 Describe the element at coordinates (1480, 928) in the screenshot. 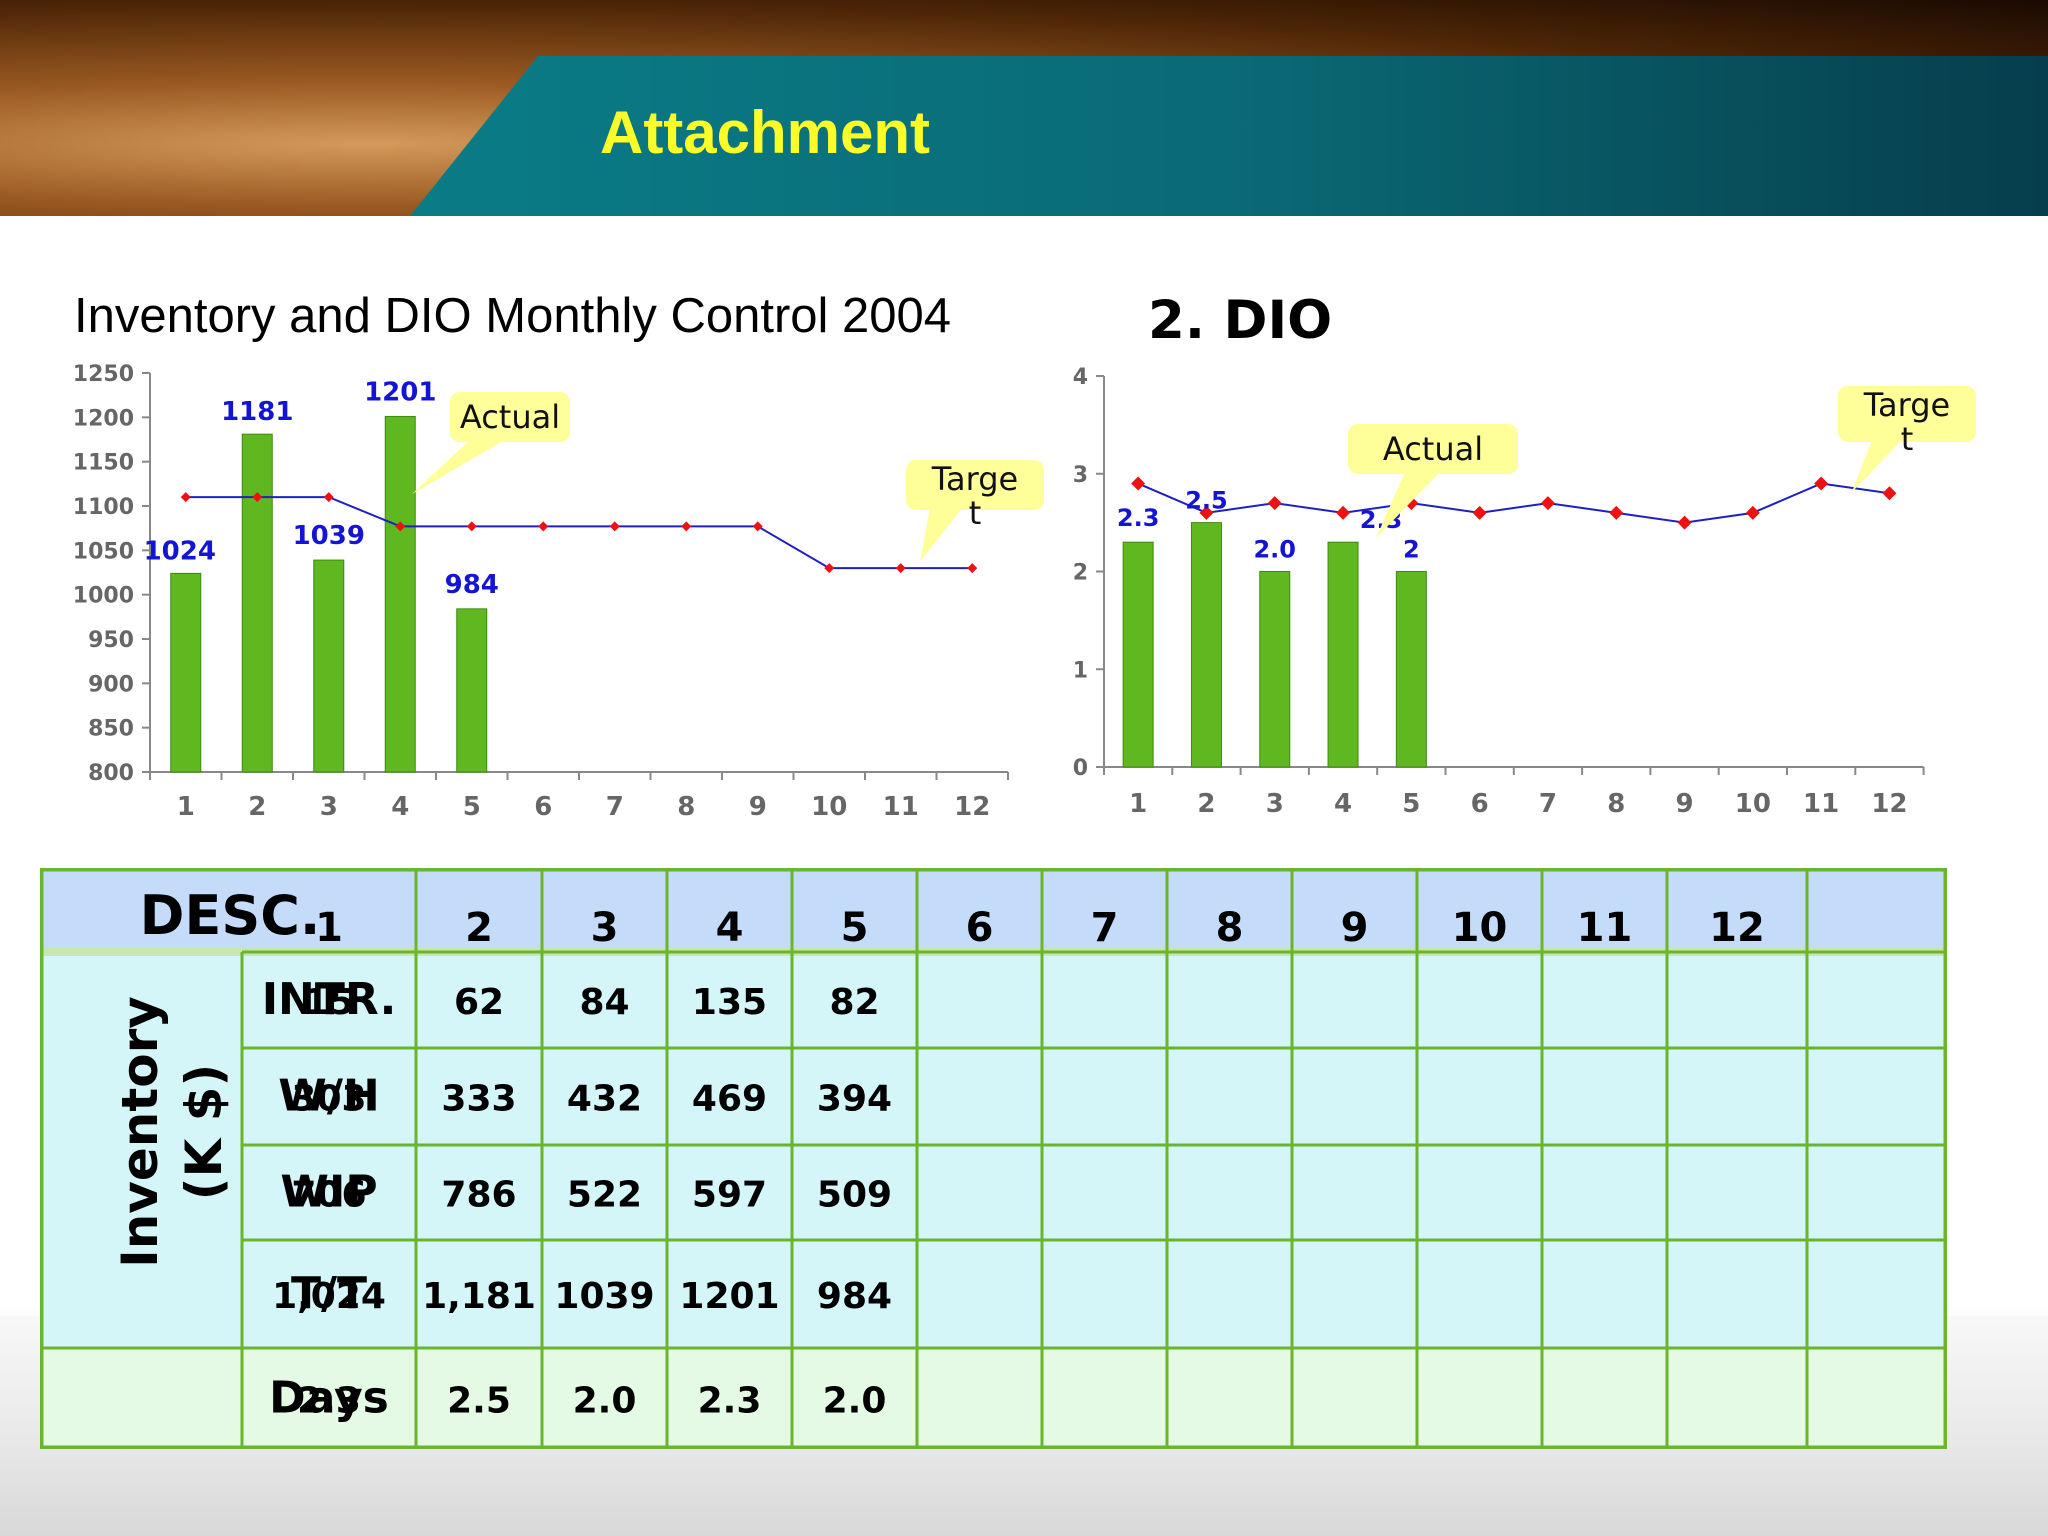

I see `month-header: 10` at that location.